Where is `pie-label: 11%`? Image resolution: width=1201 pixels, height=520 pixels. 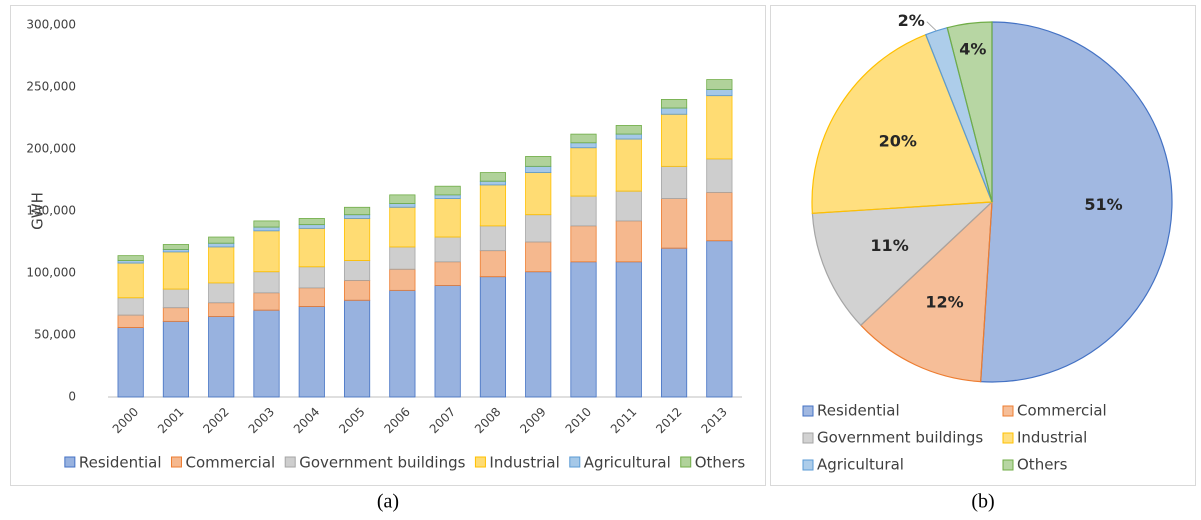
pie-label: 11% is located at coordinates (889, 245).